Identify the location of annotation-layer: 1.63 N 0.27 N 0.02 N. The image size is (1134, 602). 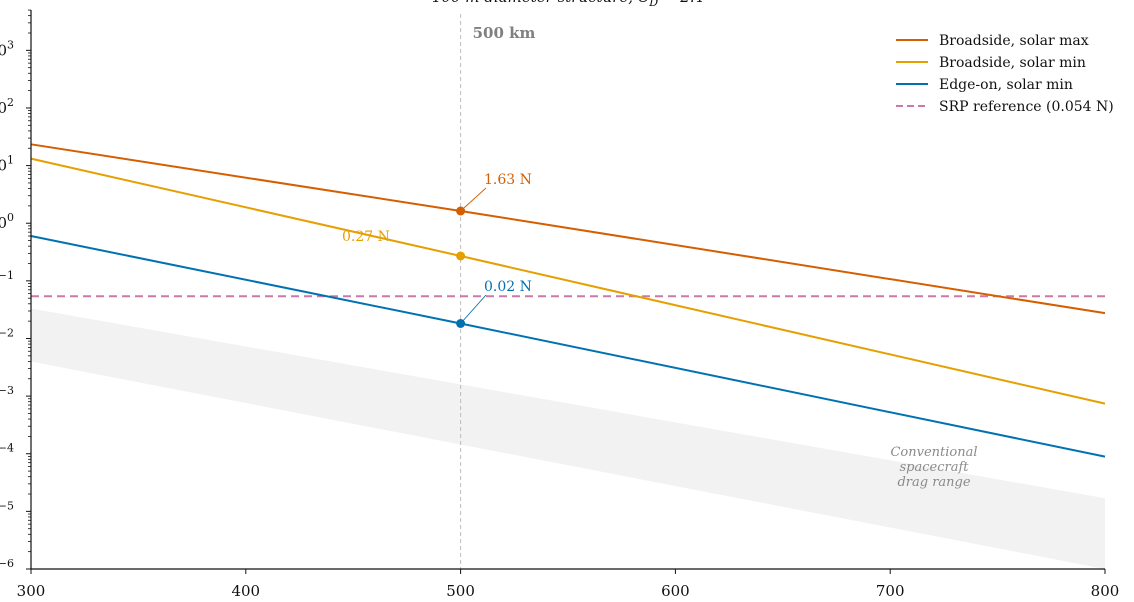
(437, 250).